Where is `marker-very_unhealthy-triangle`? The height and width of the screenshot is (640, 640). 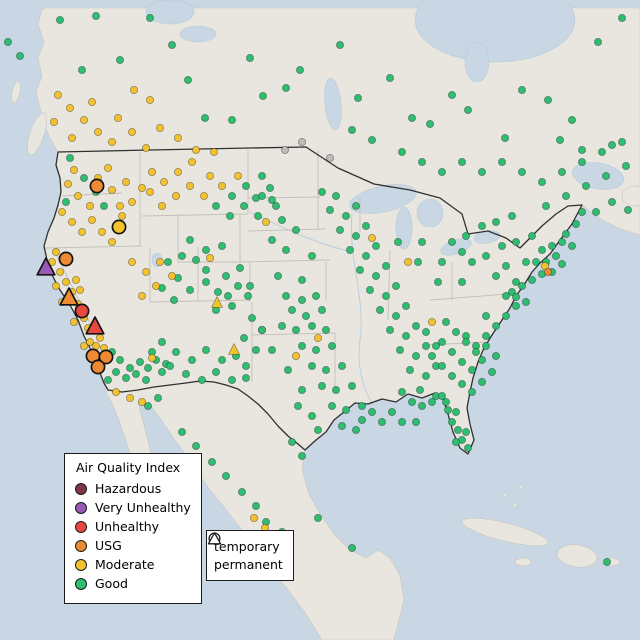 marker-very_unhealthy-triangle is located at coordinates (46, 266).